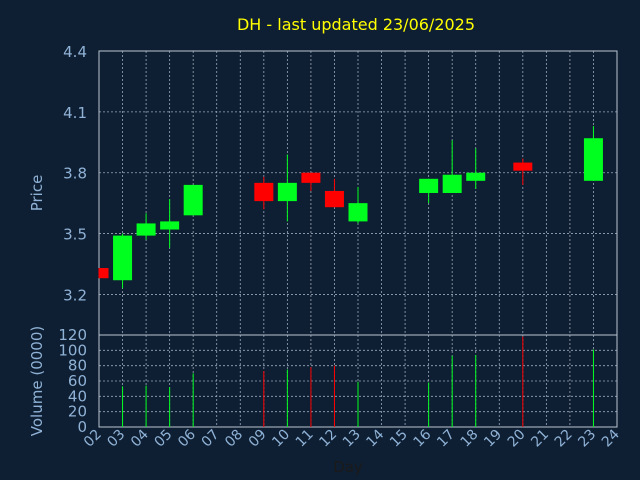  What do you see at coordinates (77, 412) in the screenshot?
I see `volume-tick-label: 20` at bounding box center [77, 412].